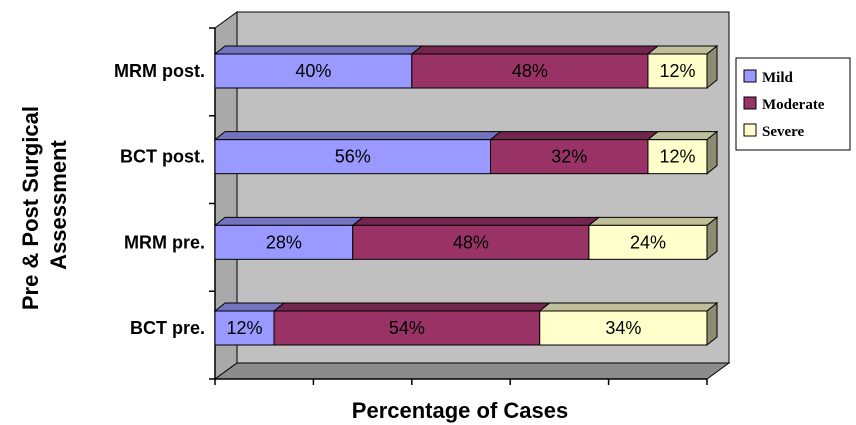 This screenshot has height=425, width=856. What do you see at coordinates (313, 71) in the screenshot?
I see `data-label: 40%` at bounding box center [313, 71].